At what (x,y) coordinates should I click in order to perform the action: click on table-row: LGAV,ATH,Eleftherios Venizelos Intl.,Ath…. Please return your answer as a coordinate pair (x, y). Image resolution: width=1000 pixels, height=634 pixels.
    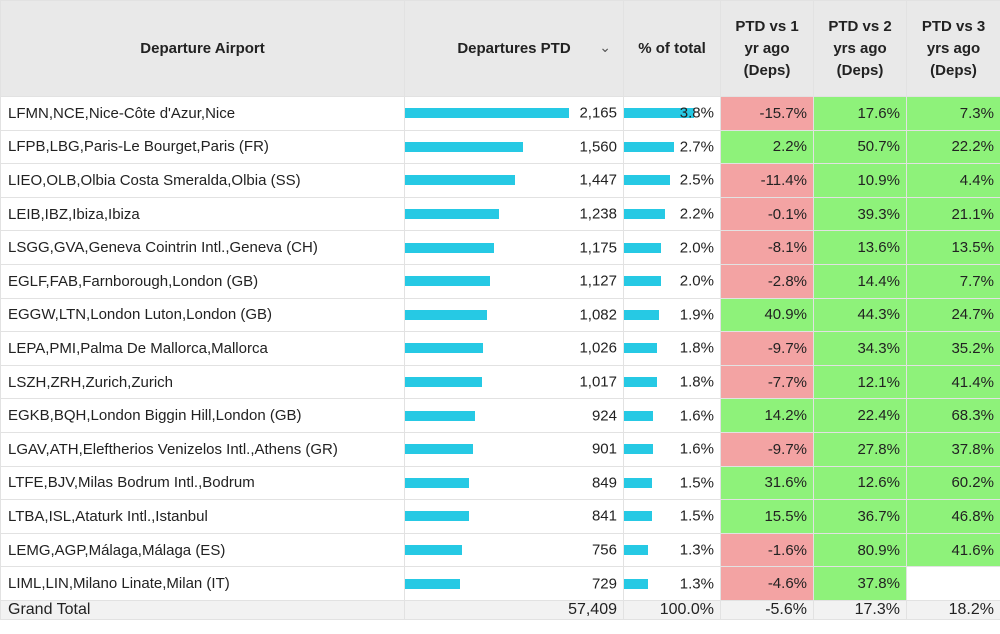
    Looking at the image, I should click on (500, 449).